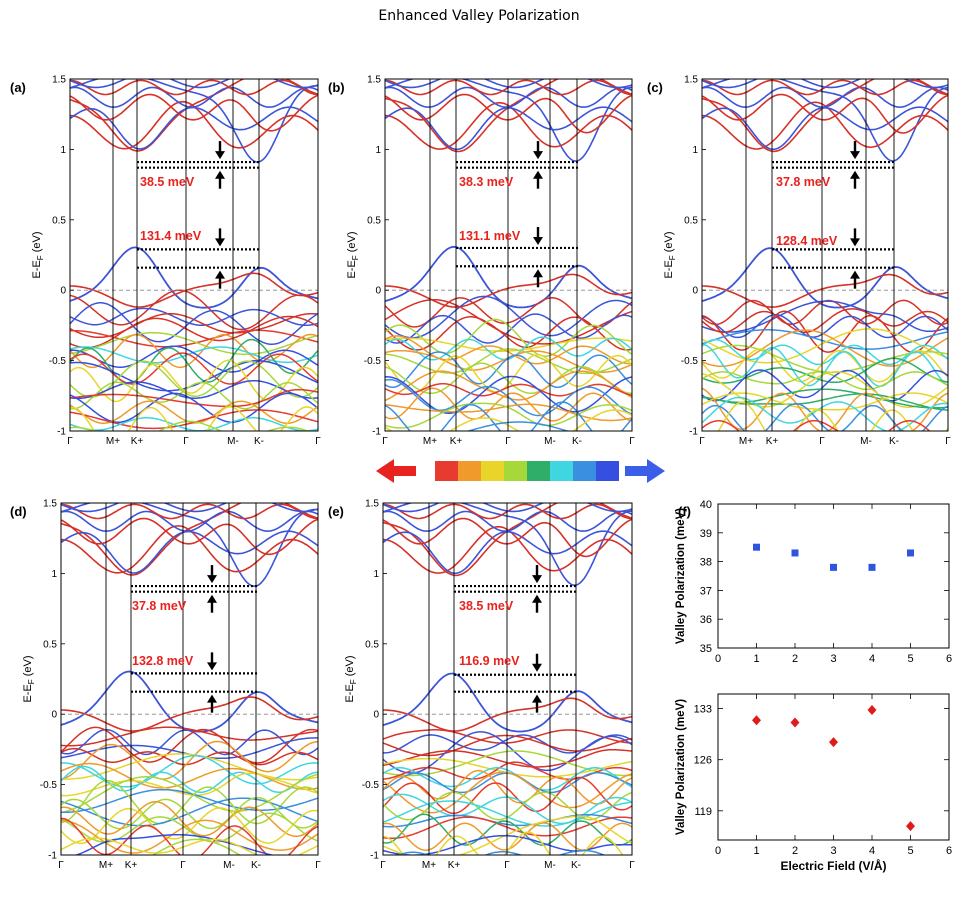 This screenshot has height=904, width=958. I want to click on panel-label: (f), so click(684, 511).